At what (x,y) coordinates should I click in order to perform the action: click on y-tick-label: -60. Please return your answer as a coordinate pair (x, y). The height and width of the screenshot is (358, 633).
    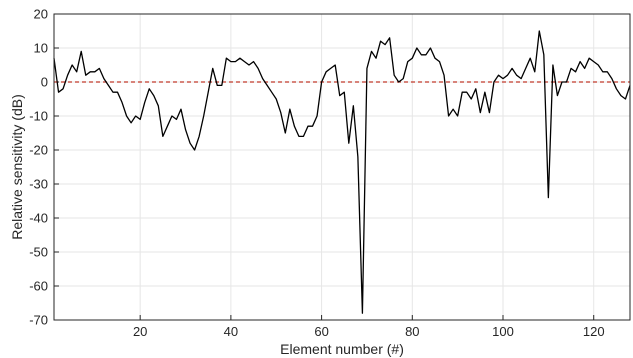
    Looking at the image, I should click on (38, 286).